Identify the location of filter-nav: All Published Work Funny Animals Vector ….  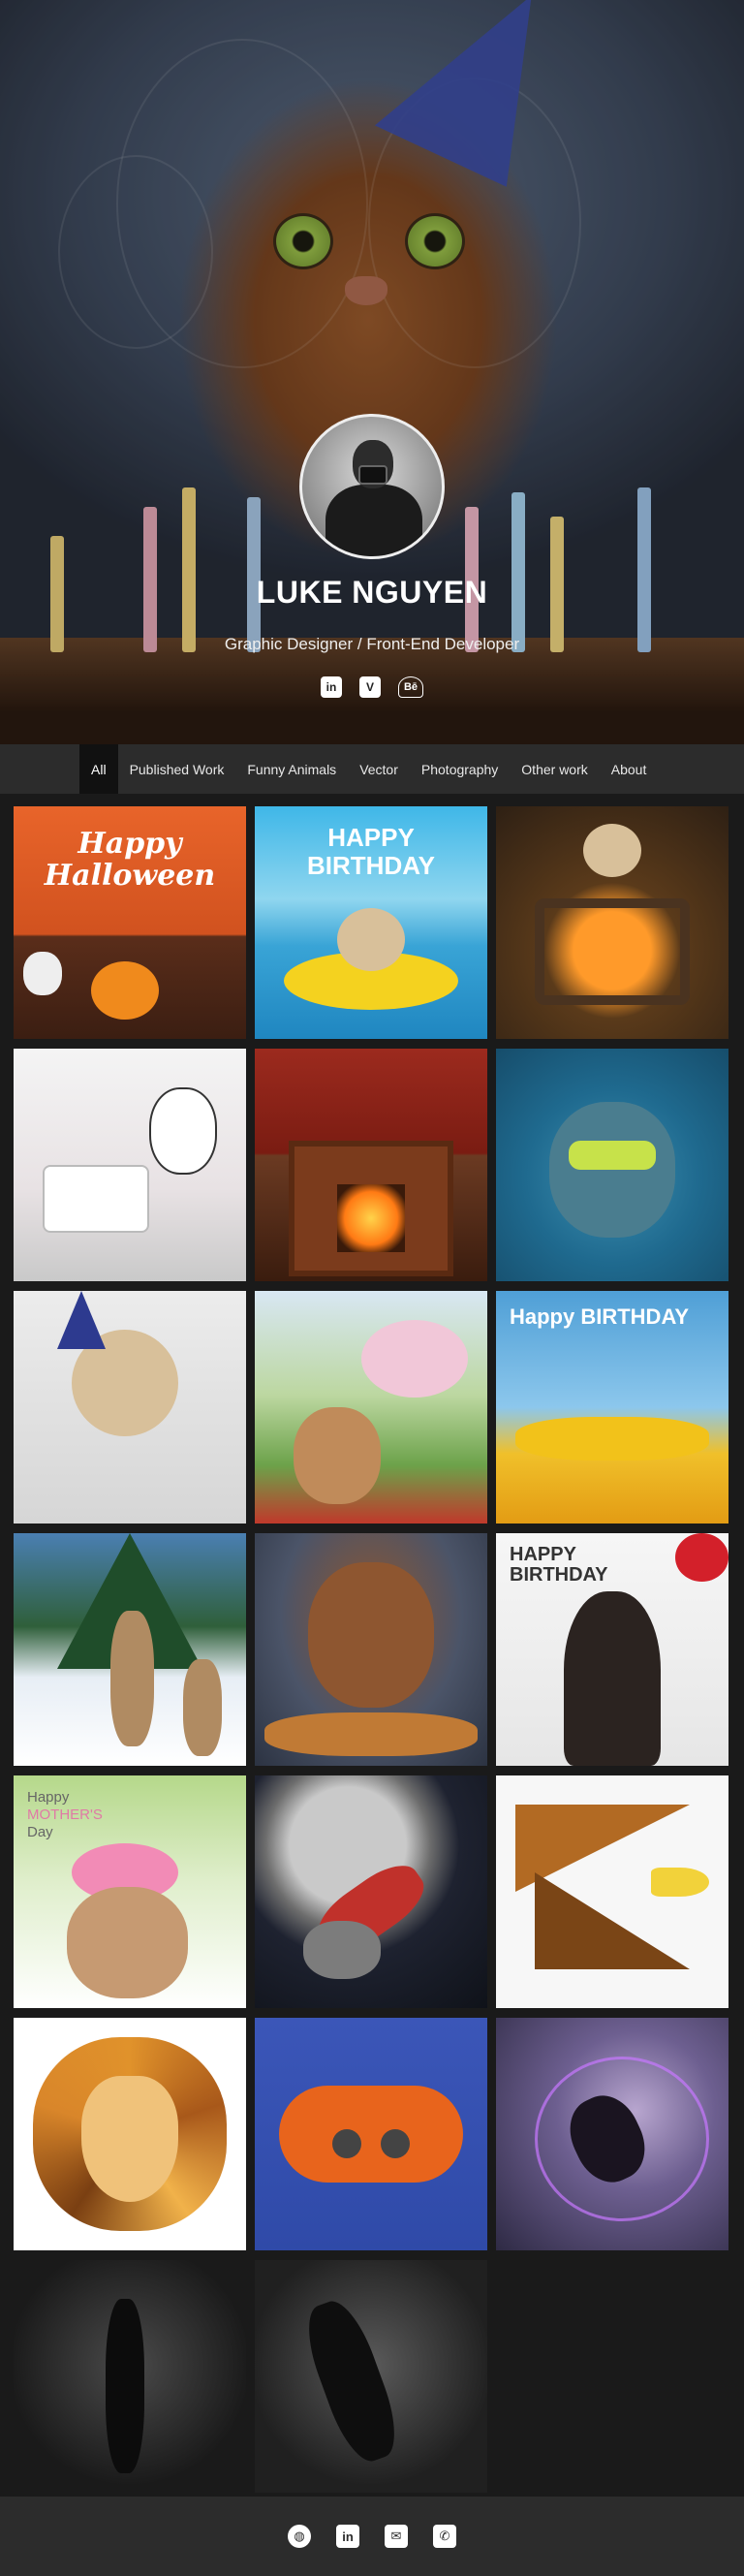
(372, 769).